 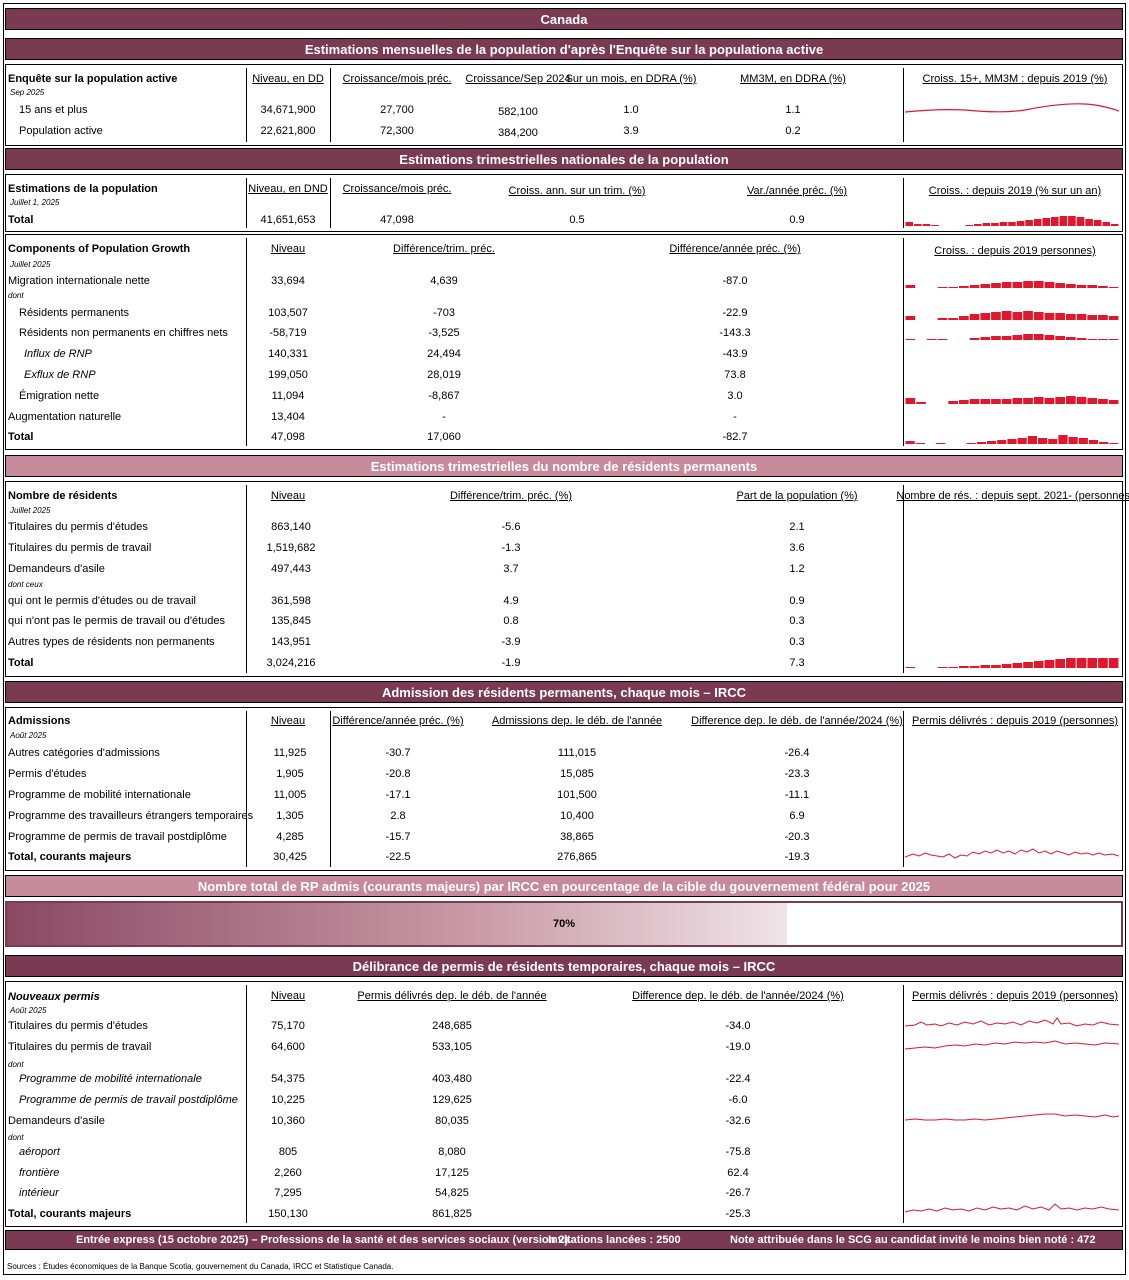 What do you see at coordinates (39, 1173) in the screenshot?
I see `temporary-label: frontière` at bounding box center [39, 1173].